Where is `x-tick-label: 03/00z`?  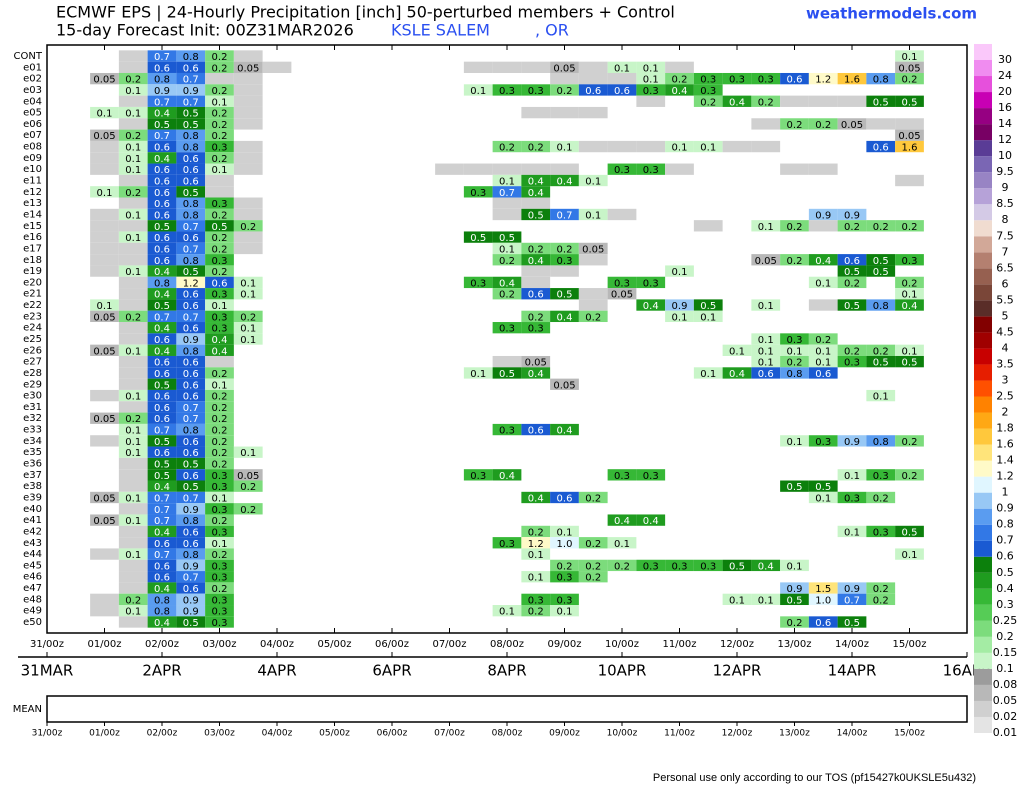
x-tick-label: 03/00z is located at coordinates (219, 644).